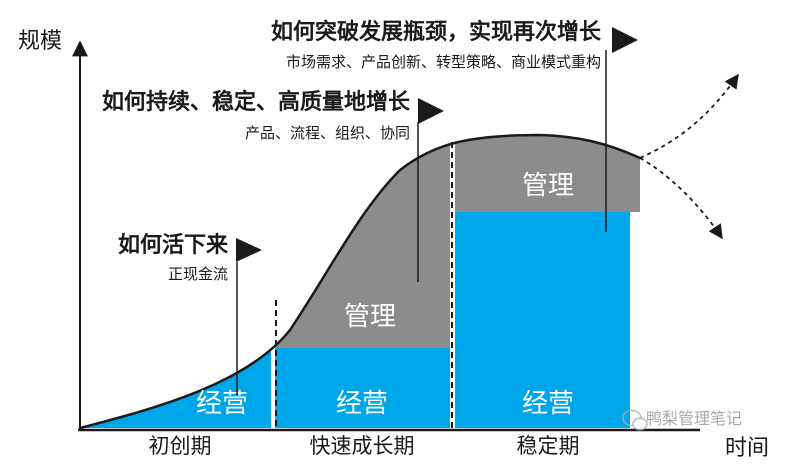 The height and width of the screenshot is (467, 791). I want to click on annotation-breakthrough-subtitle: 市场需求、产品创新、转型策略、商业模式重构, so click(443, 62).